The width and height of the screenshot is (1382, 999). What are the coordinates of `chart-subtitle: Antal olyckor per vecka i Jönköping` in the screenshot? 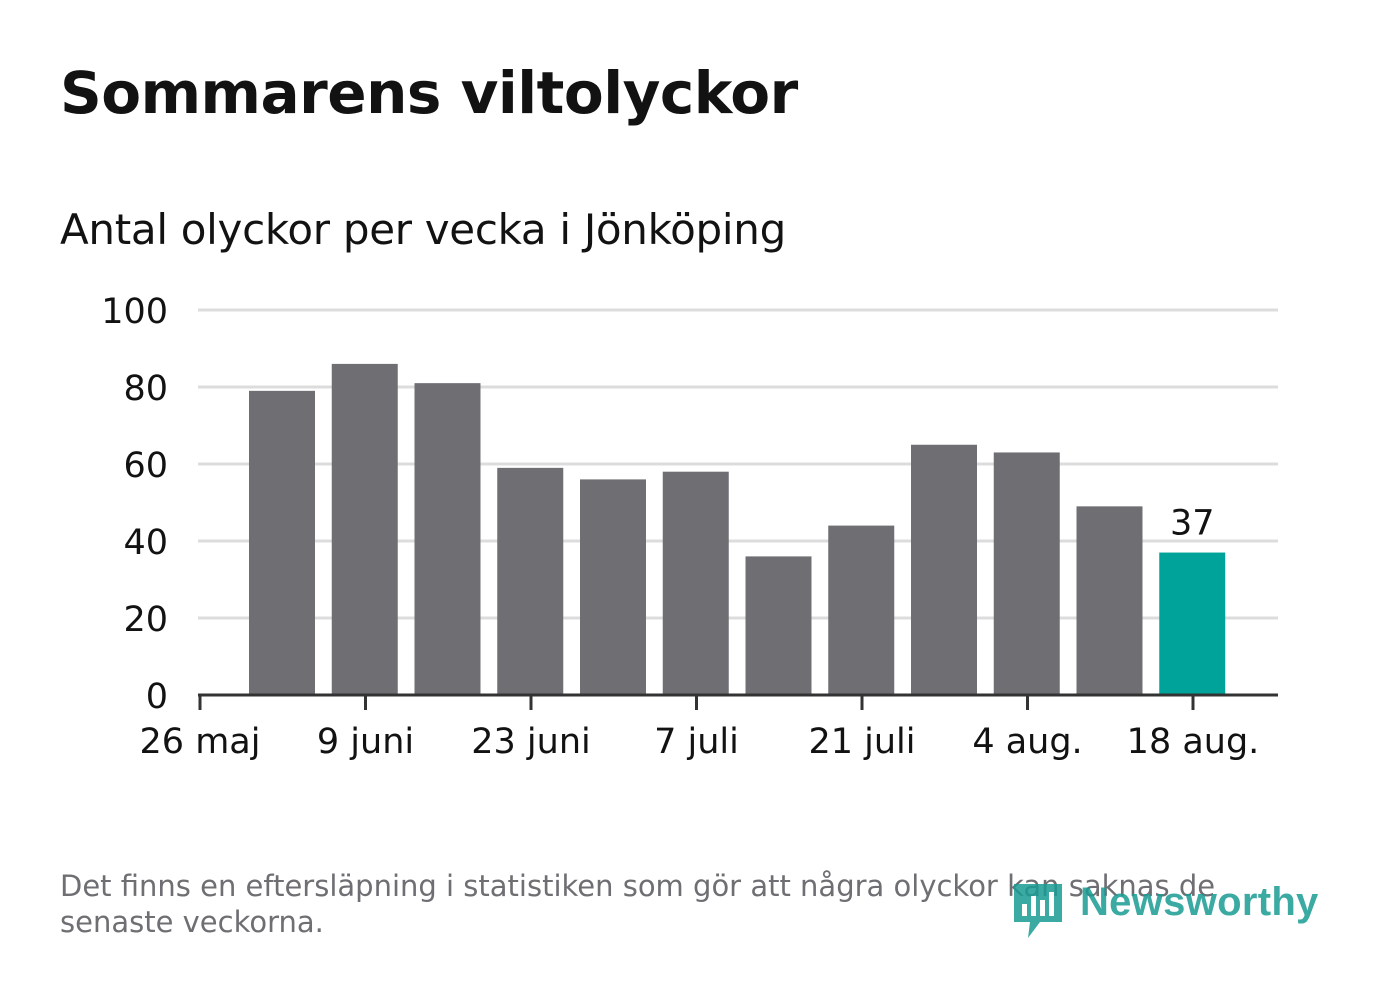 It's located at (423, 229).